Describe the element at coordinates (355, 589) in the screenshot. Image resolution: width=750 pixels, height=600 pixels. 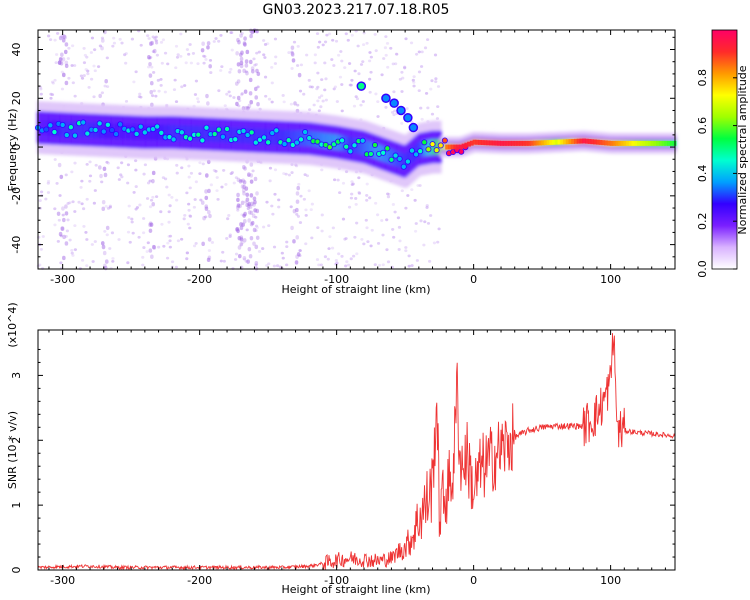
I see `snr-x-axis-label: Height of straight line (km)` at that location.